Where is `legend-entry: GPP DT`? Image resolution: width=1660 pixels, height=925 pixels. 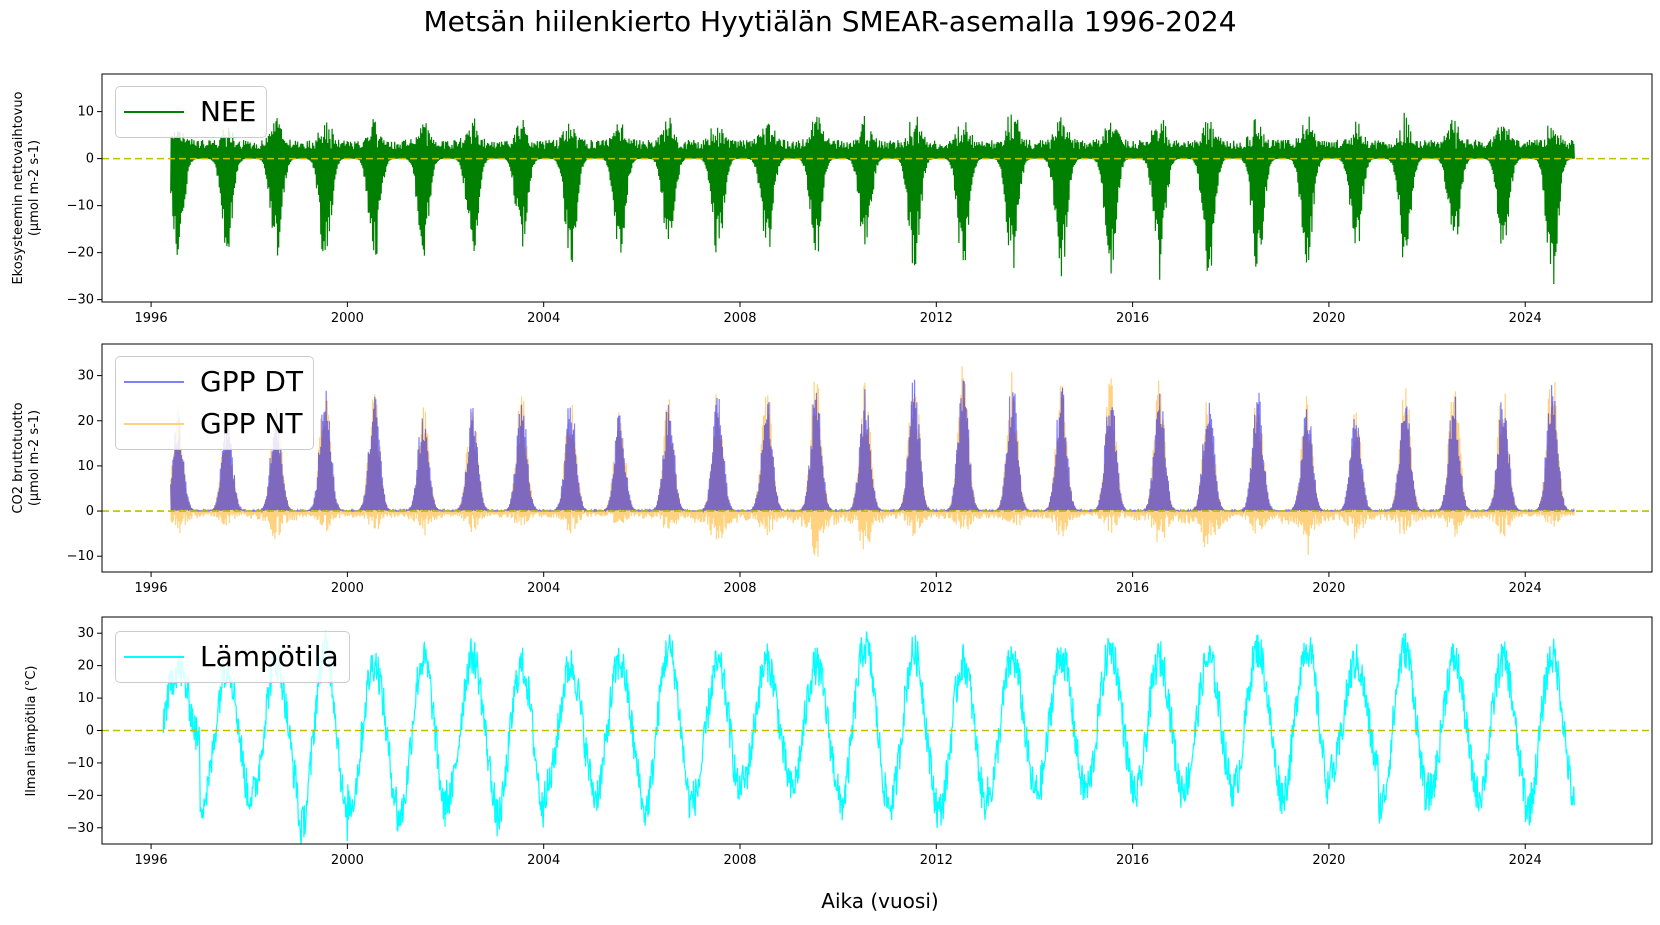 legend-entry: GPP DT is located at coordinates (213, 382).